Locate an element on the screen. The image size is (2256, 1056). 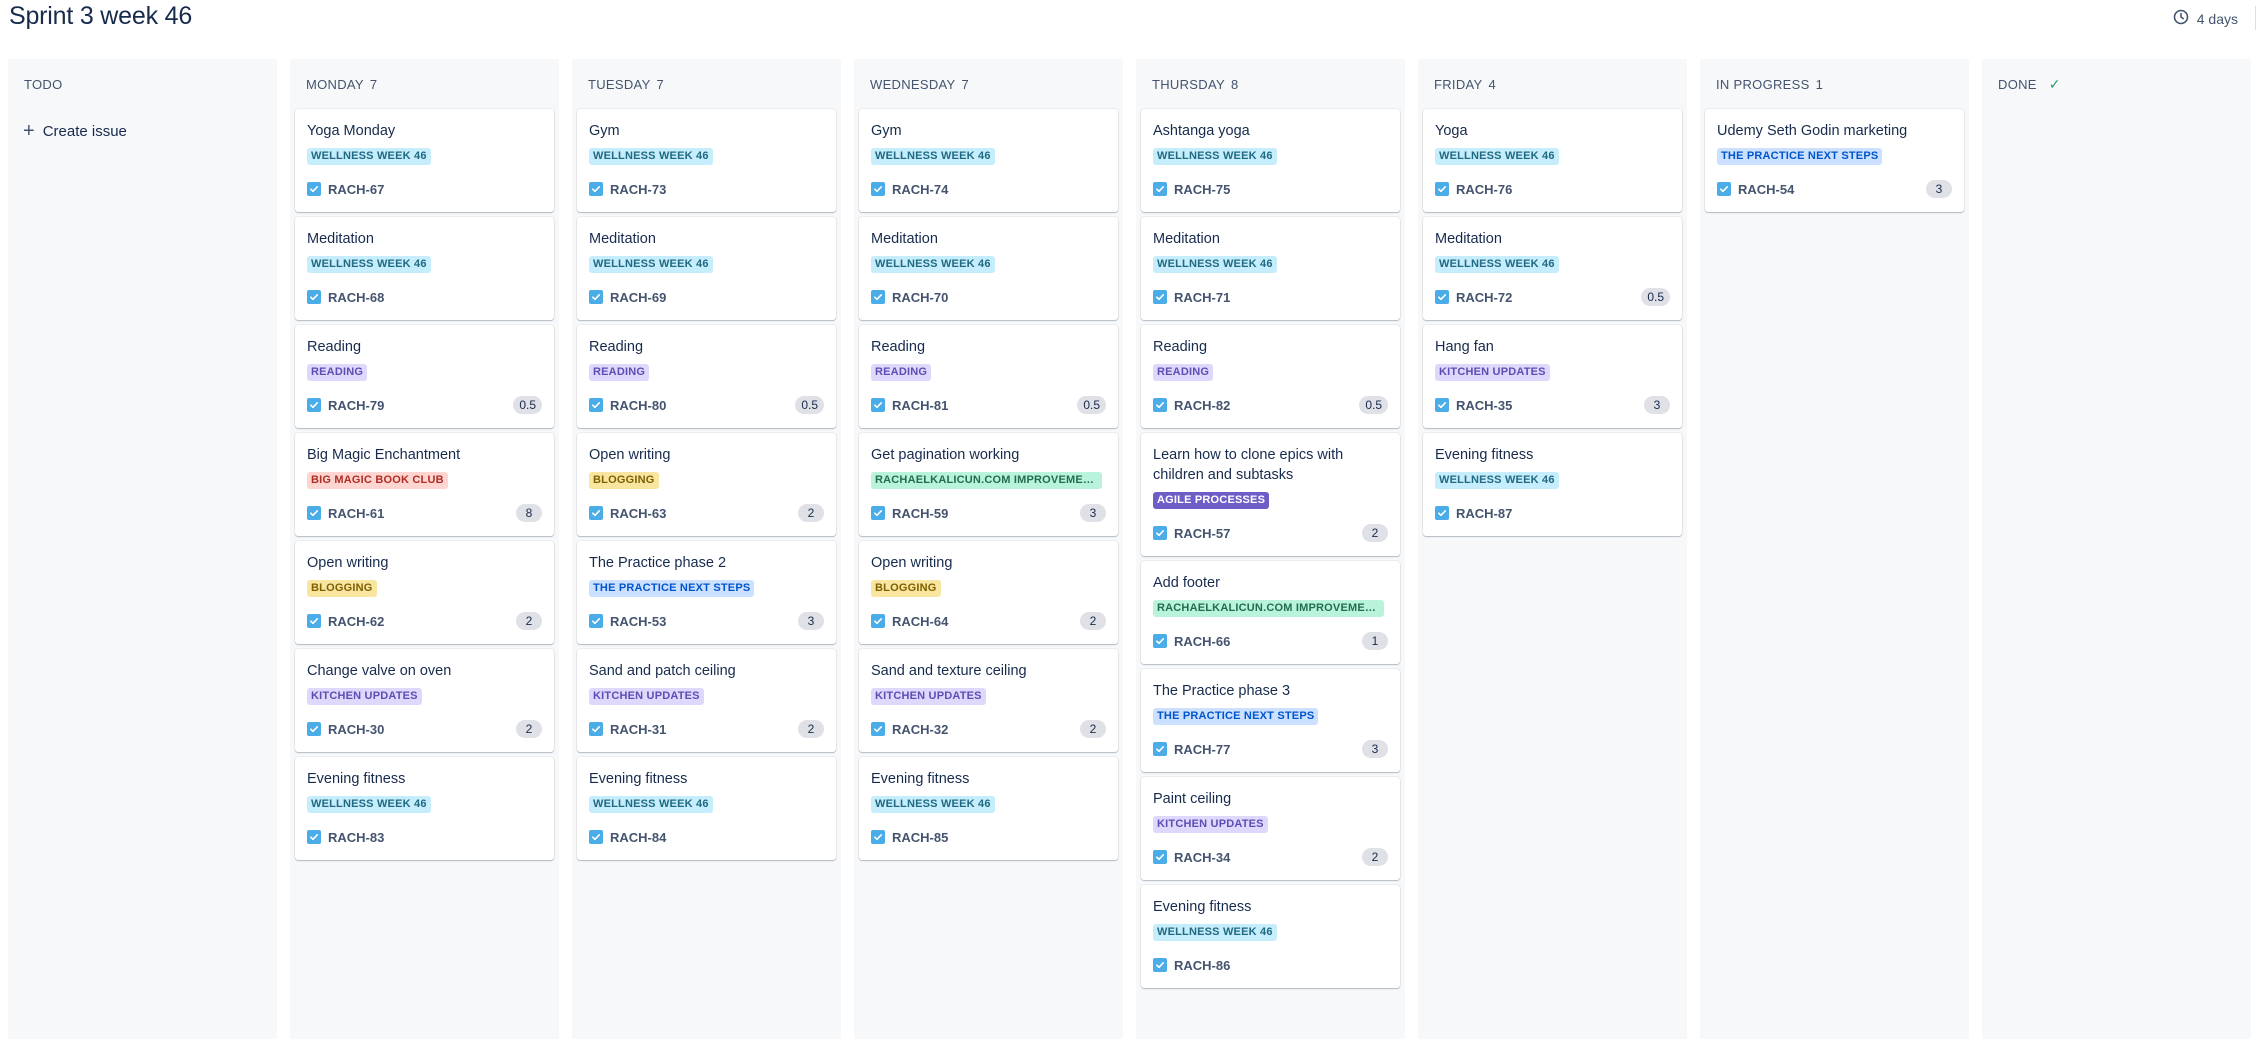
issue-key: RACH-81 is located at coordinates (920, 405).